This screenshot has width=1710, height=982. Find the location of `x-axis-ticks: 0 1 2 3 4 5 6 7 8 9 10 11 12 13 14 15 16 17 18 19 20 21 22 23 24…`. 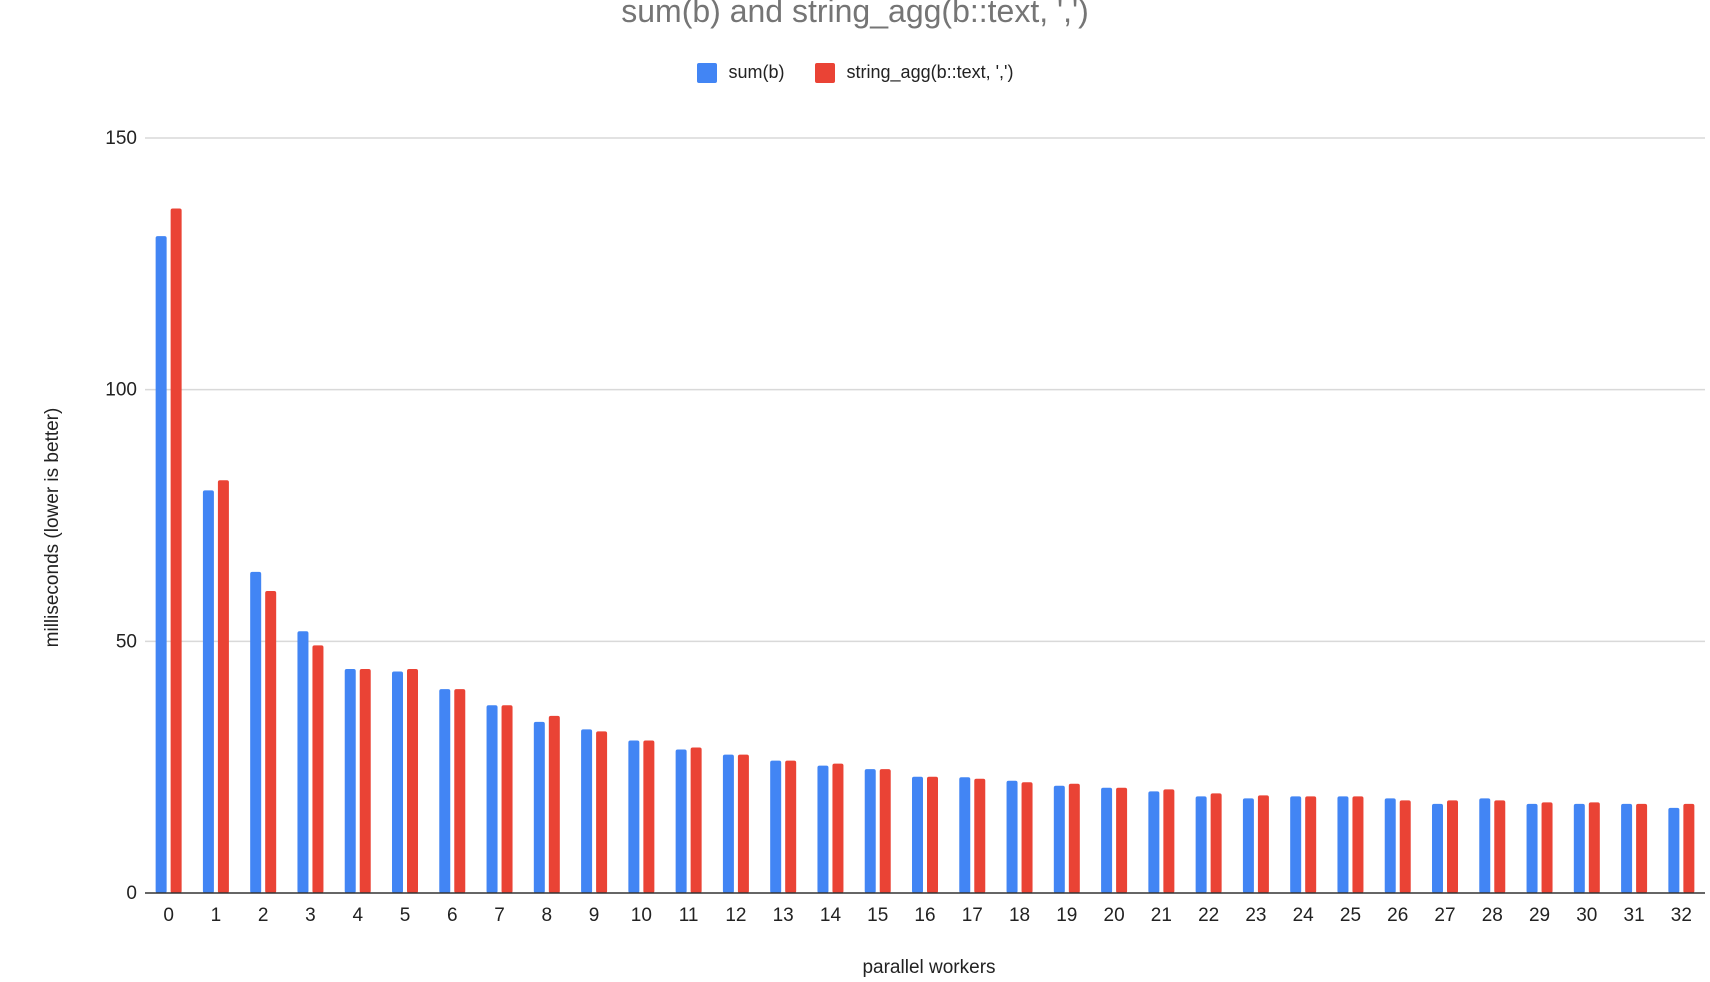

x-axis-ticks: 0 1 2 3 4 5 6 7 8 9 10 11 12 13 14 15 16 17 18 19 20 21 22 23 24… is located at coordinates (927, 915).